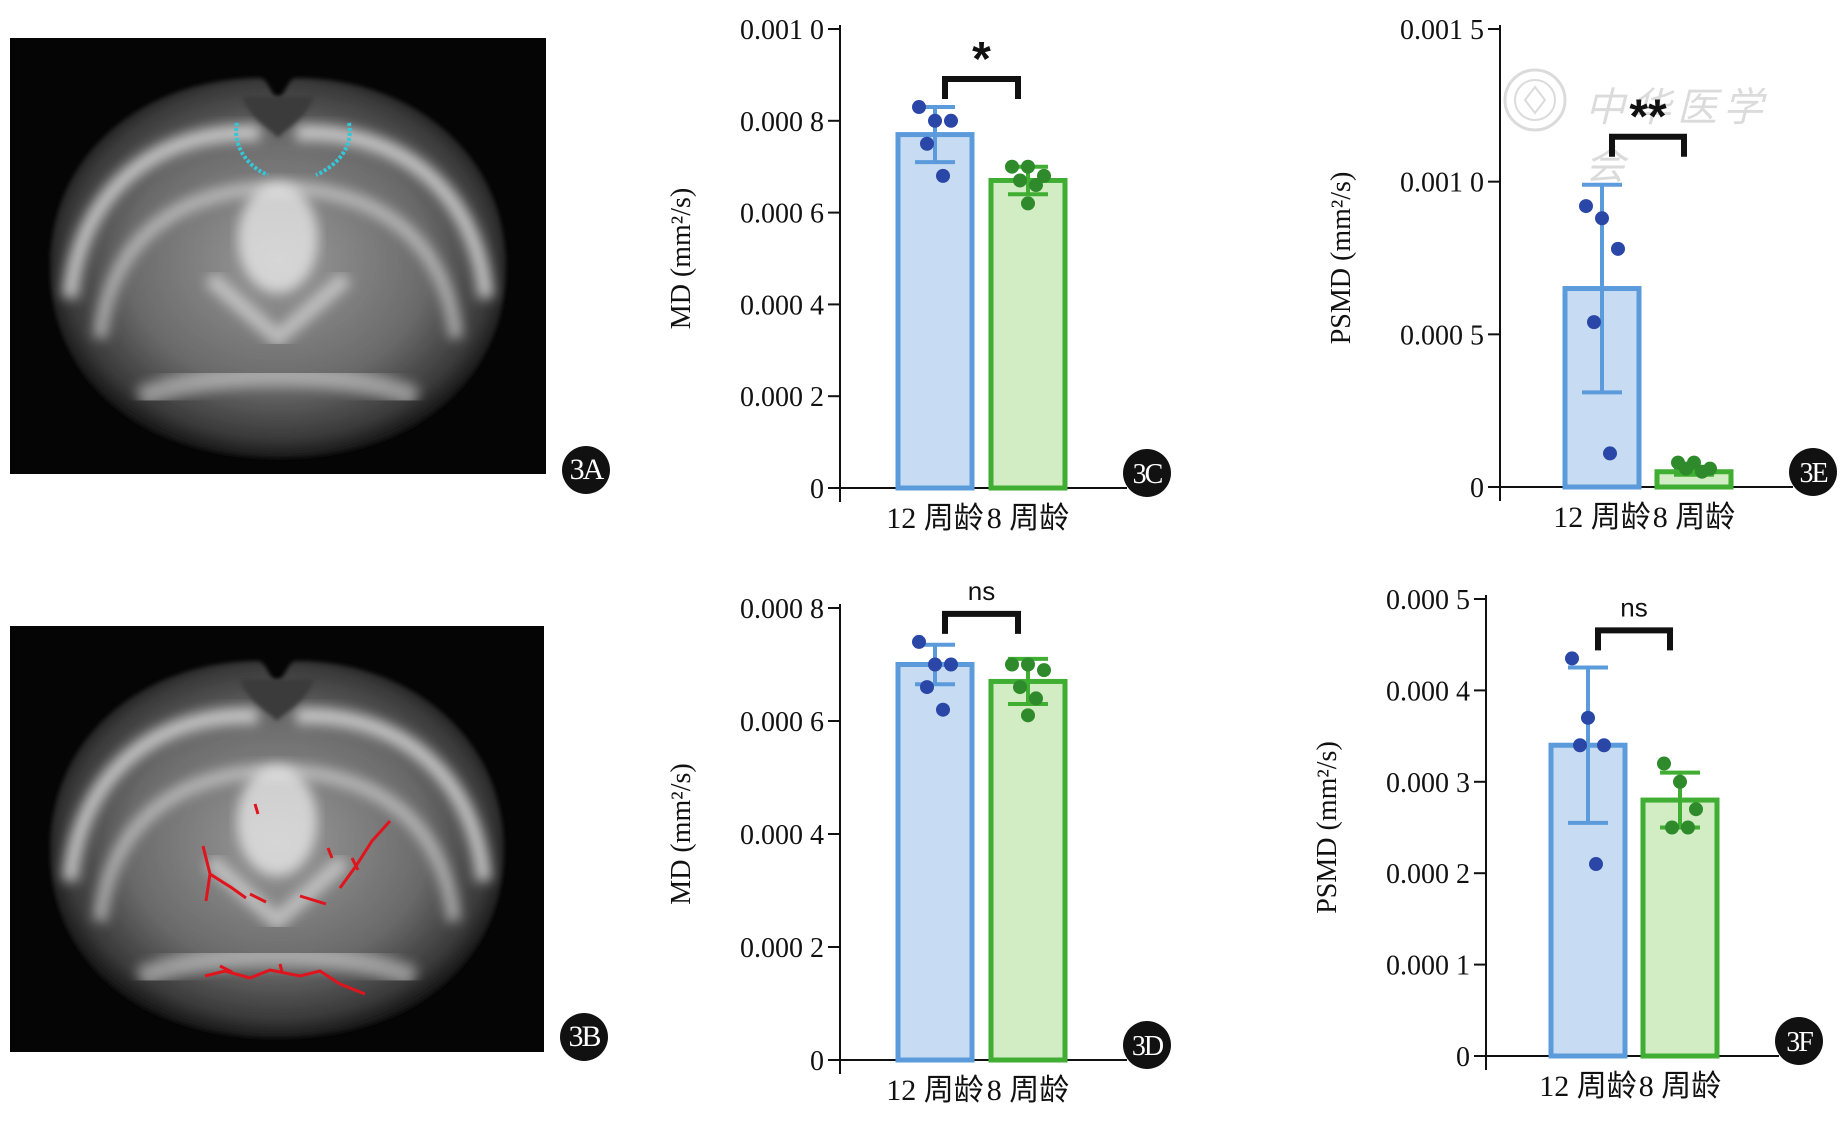  I want to click on significance-label-3c: *, so click(981, 59).